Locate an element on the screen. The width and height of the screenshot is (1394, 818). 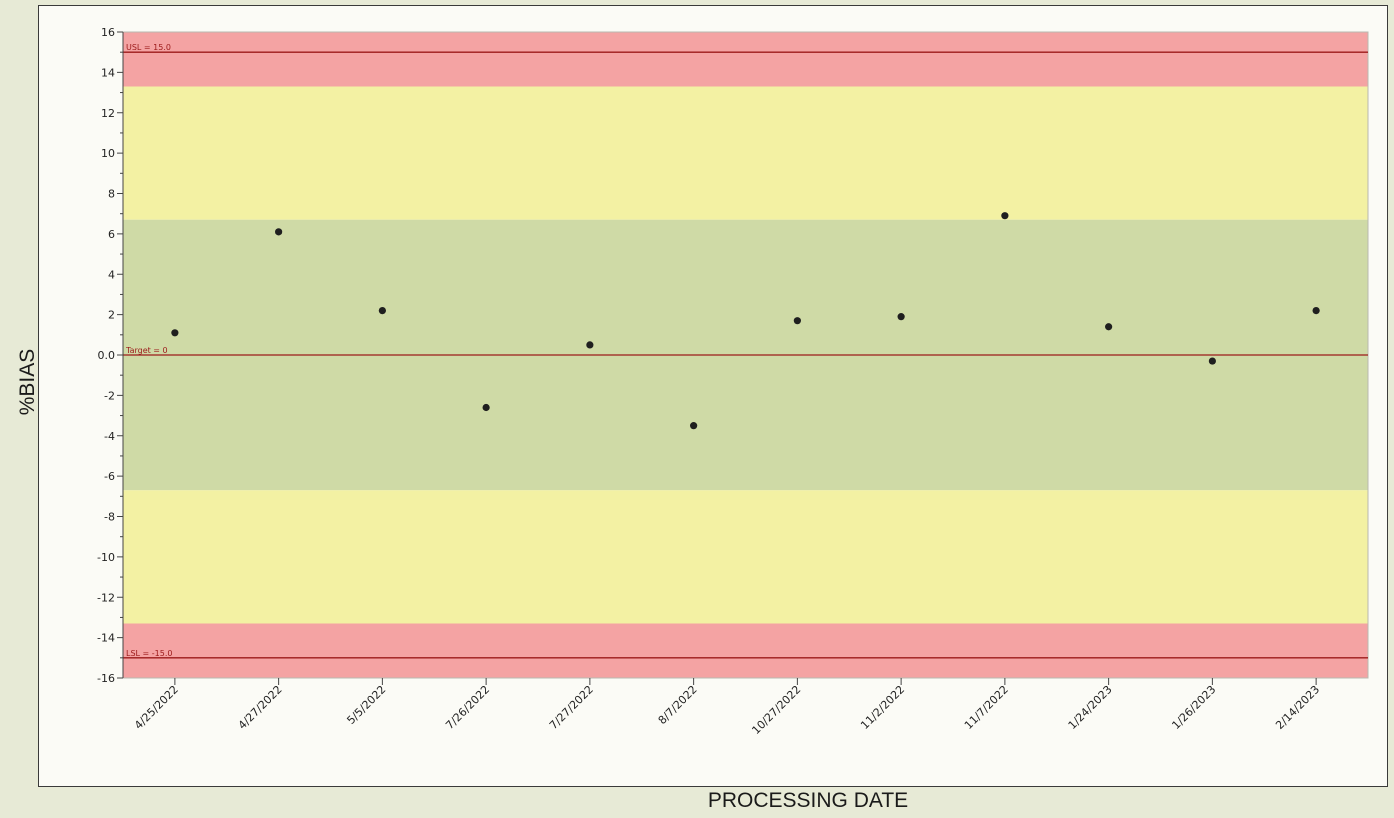
x-tick-label: 2/14/2023 is located at coordinates (1297, 707).